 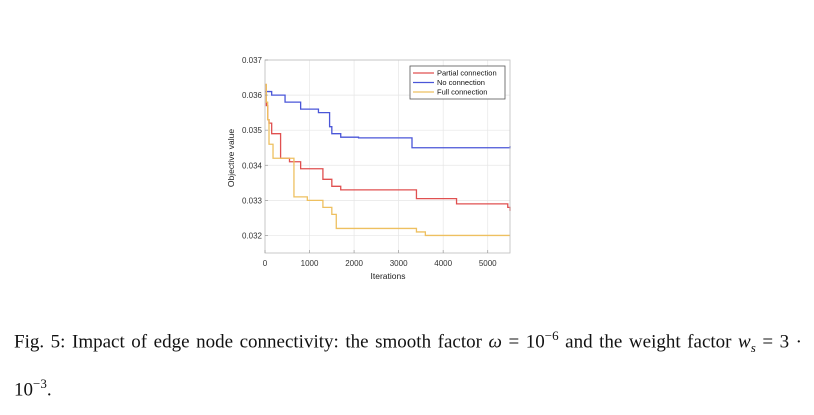 I want to click on y-tick-label: 0.033, so click(x=252, y=200).